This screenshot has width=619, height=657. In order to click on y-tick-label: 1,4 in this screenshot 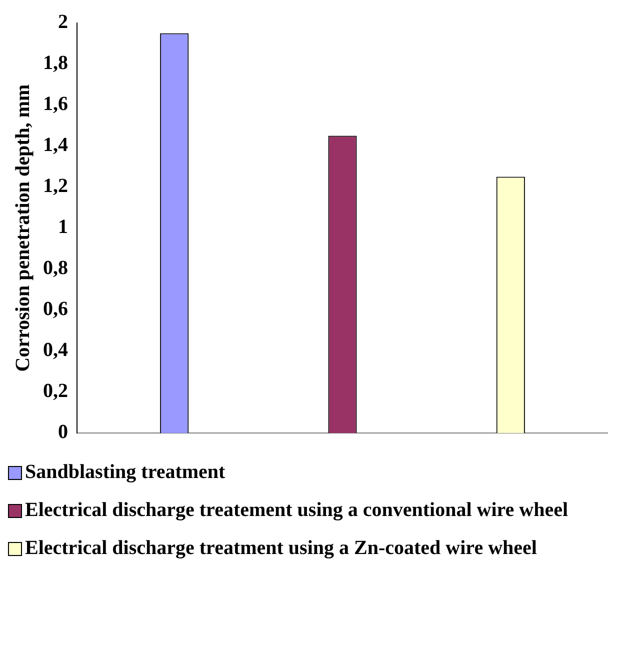, I will do `click(55, 145)`.